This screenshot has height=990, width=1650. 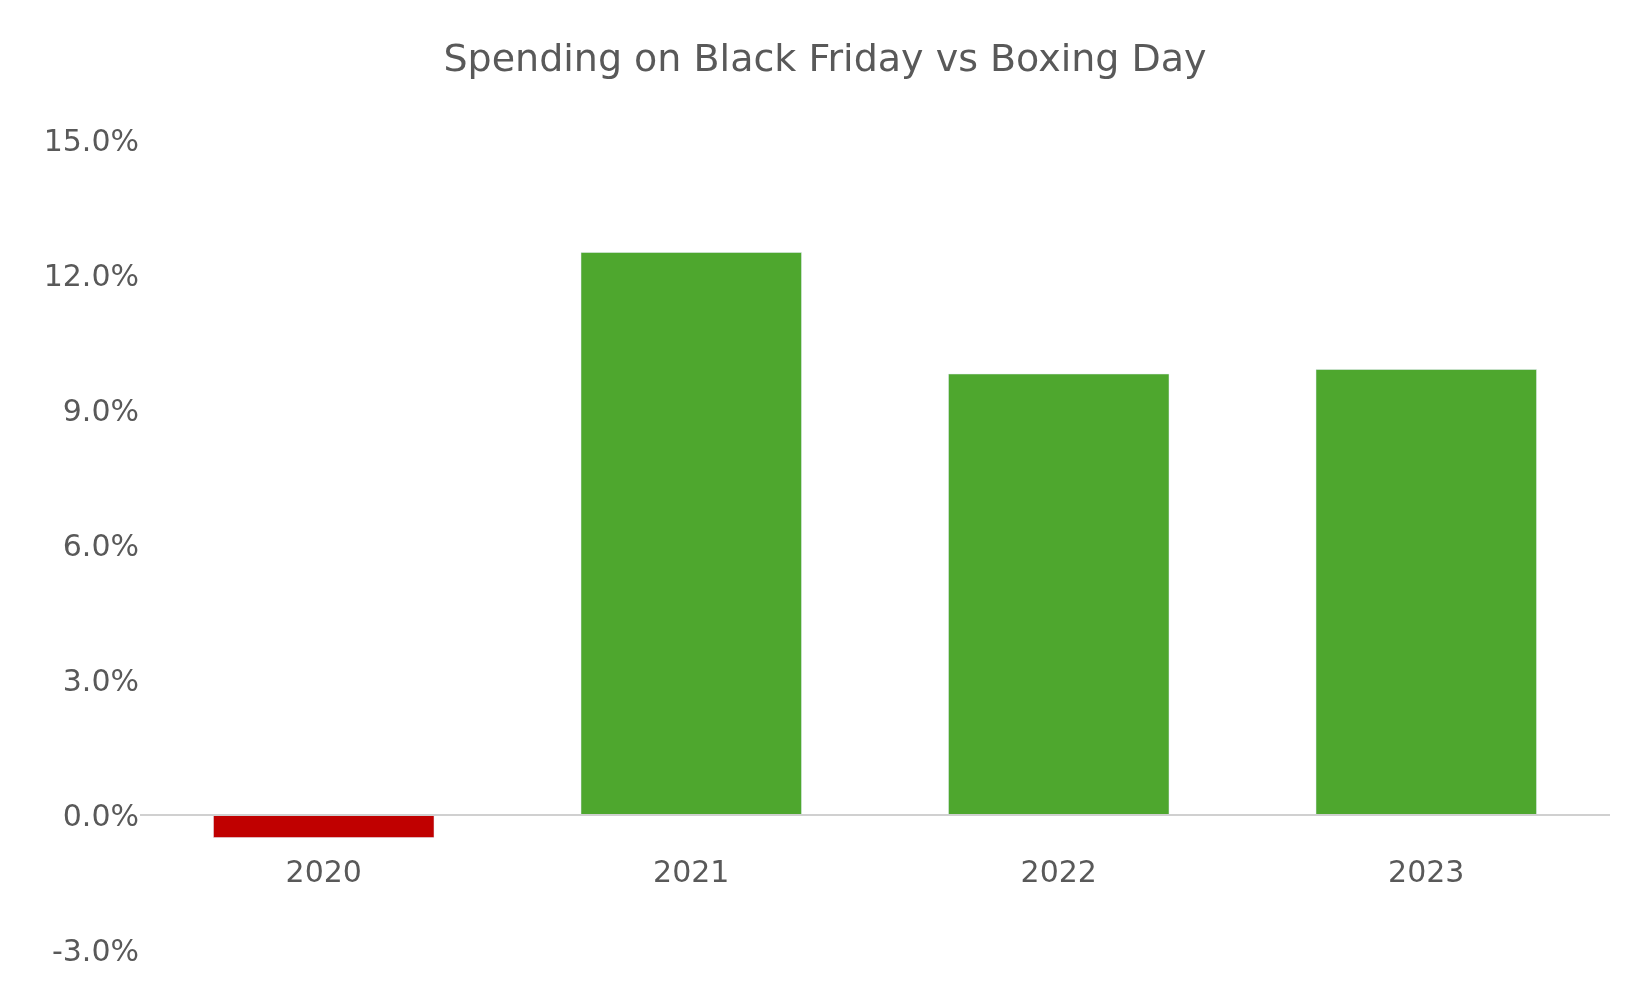 I want to click on x-tick-label: 2022, so click(x=1058, y=871).